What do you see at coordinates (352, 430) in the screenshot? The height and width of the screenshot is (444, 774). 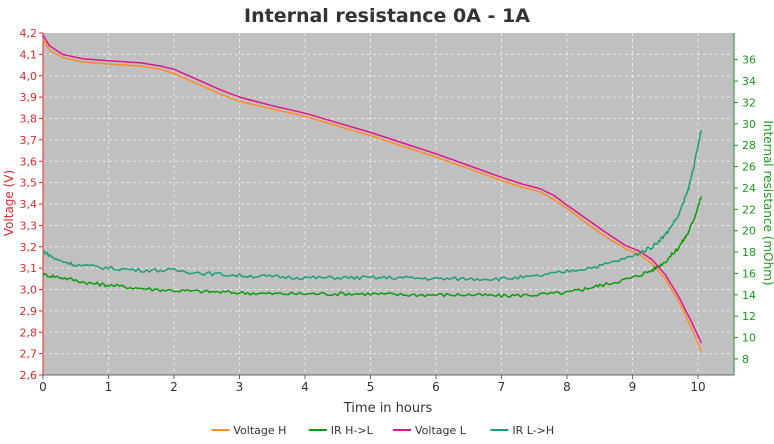 I see `legend-label: IR H->L` at bounding box center [352, 430].